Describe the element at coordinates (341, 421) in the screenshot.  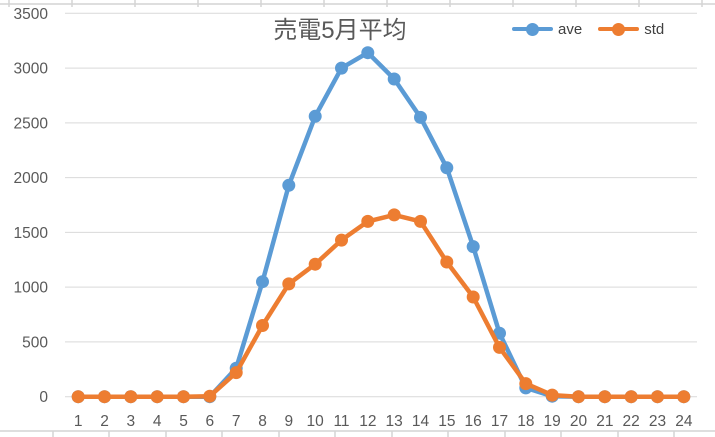
I see `x-axis-tick-label: 11` at that location.